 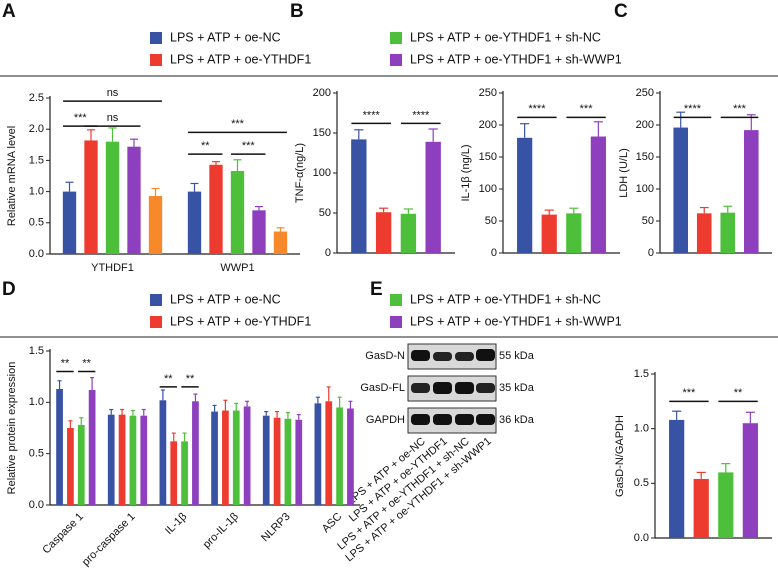 What do you see at coordinates (12, 428) in the screenshot?
I see `y-axis-label: Relative protein expression` at bounding box center [12, 428].